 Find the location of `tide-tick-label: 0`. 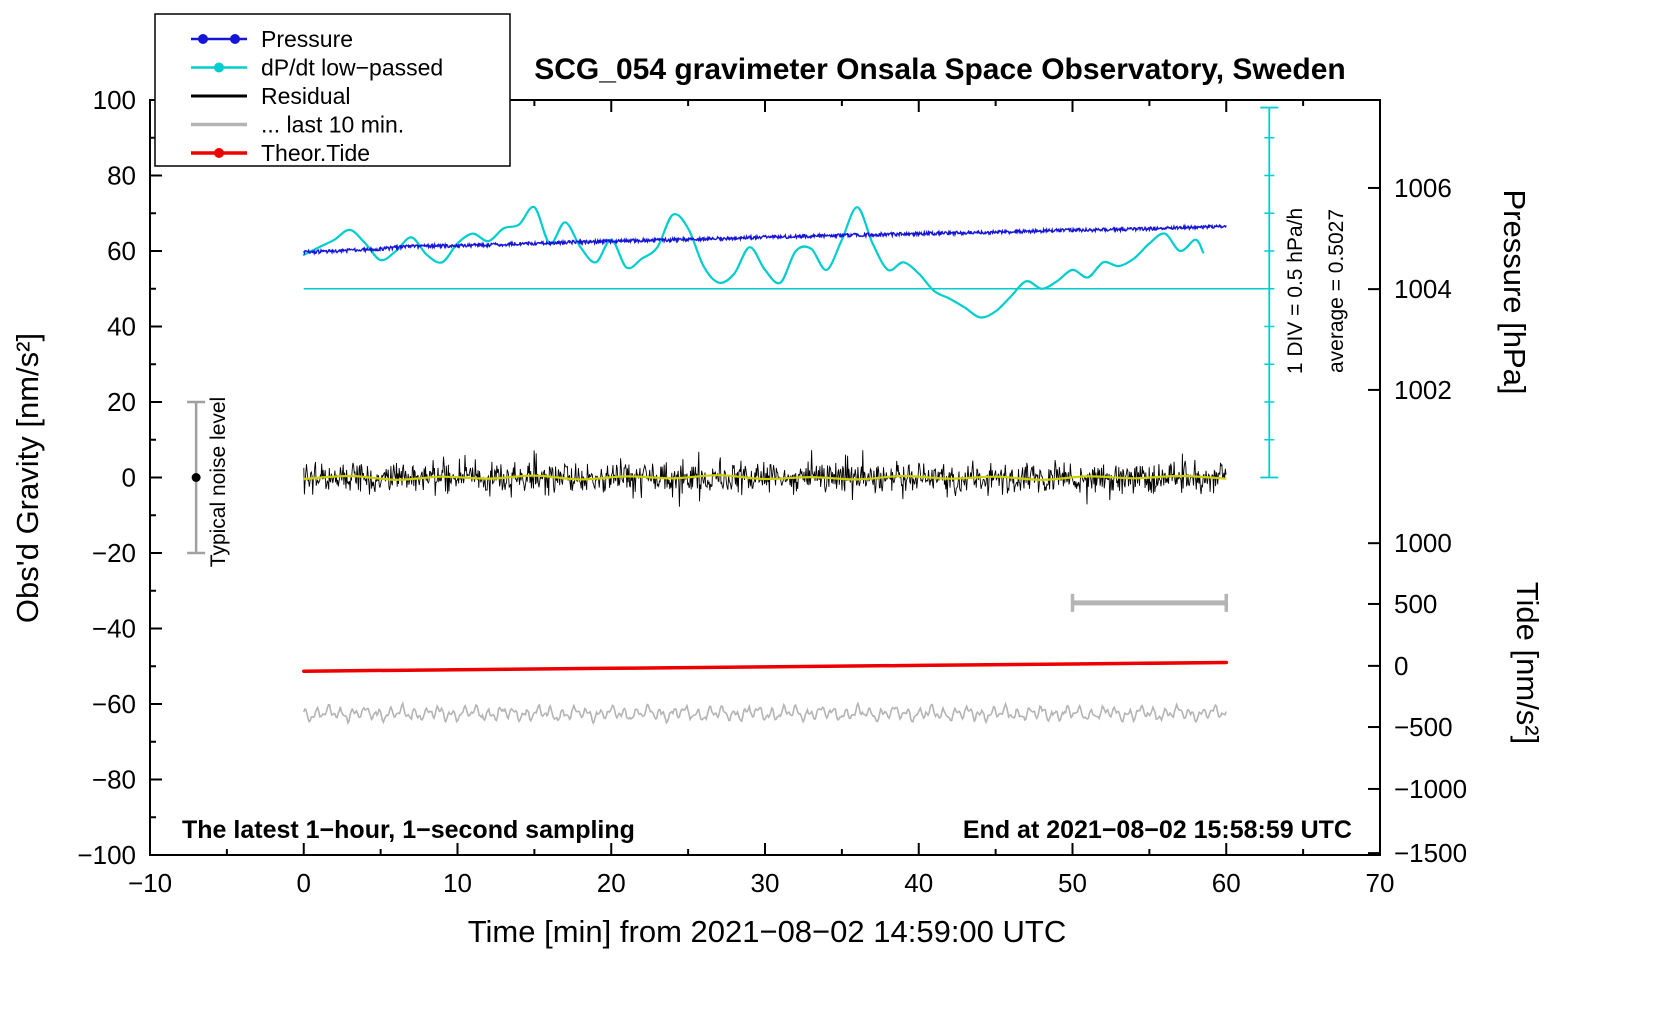

tide-tick-label: 0 is located at coordinates (1401, 666).